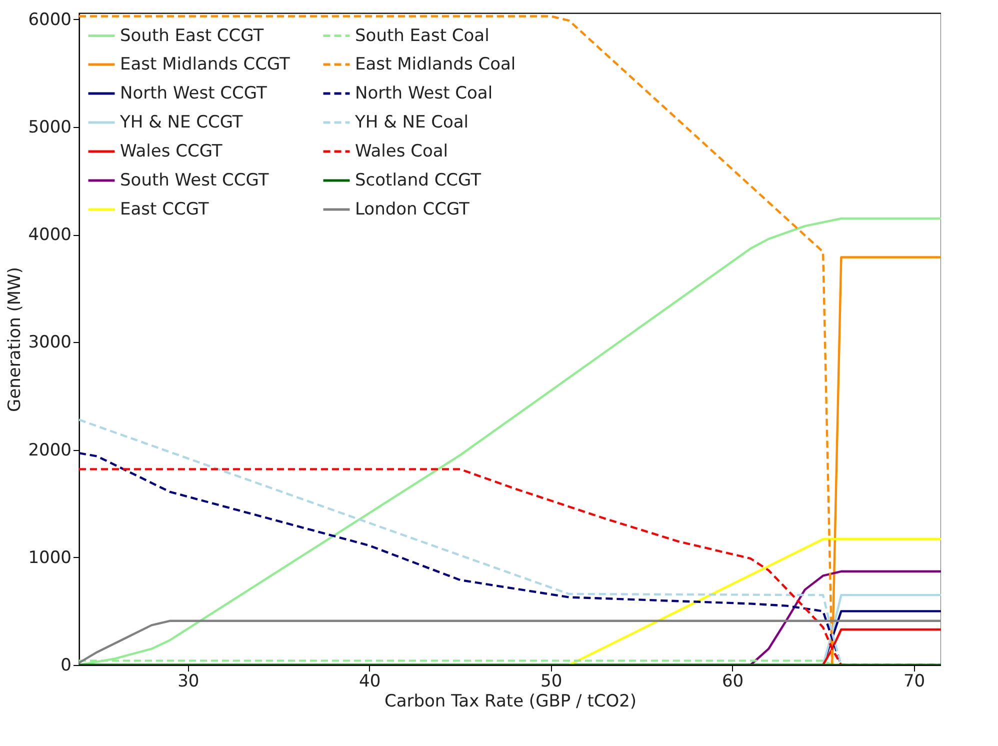  What do you see at coordinates (50, 20) in the screenshot?
I see `y-tick-label: 6000` at bounding box center [50, 20].